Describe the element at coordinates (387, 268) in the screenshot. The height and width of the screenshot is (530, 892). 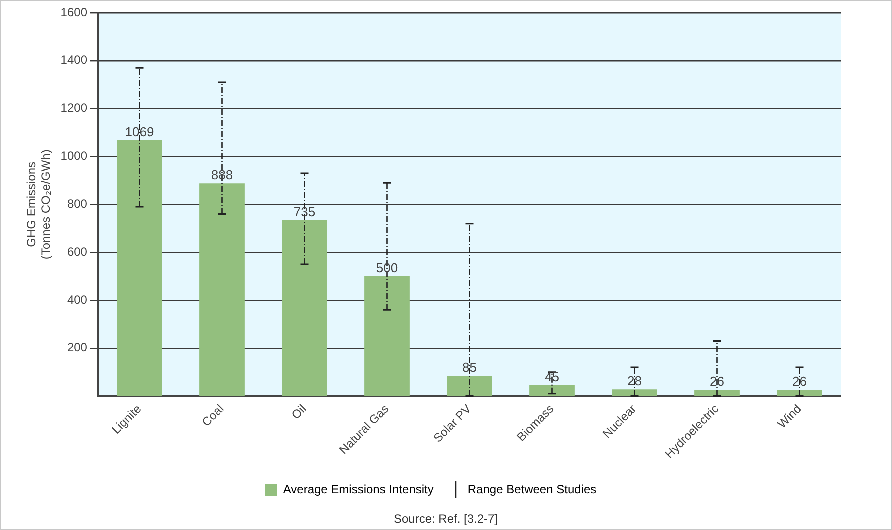
I see `data-label: 500` at that location.